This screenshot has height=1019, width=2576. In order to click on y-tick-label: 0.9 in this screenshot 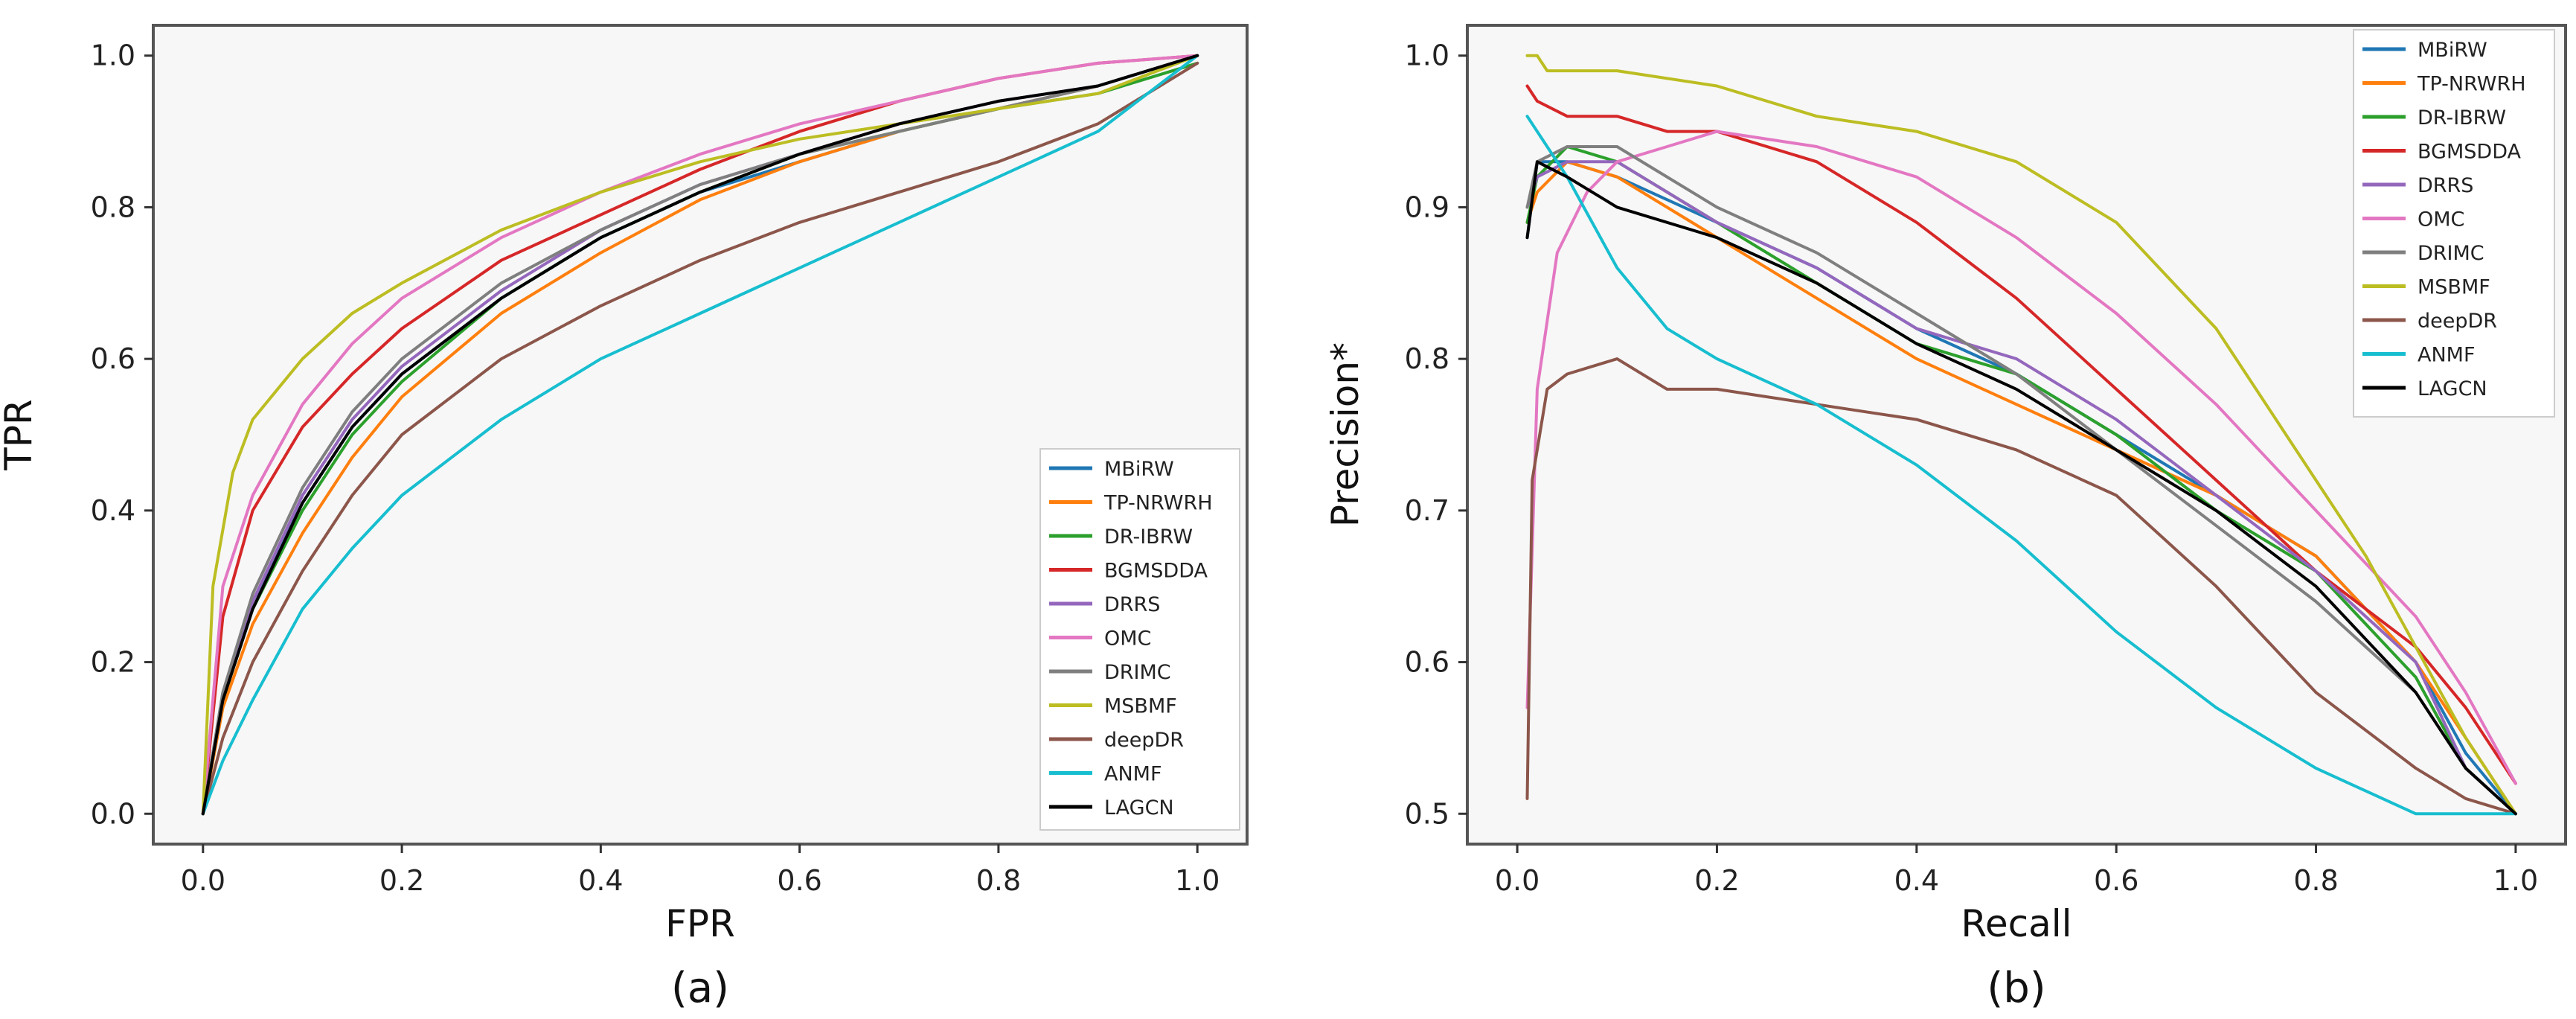, I will do `click(1427, 207)`.